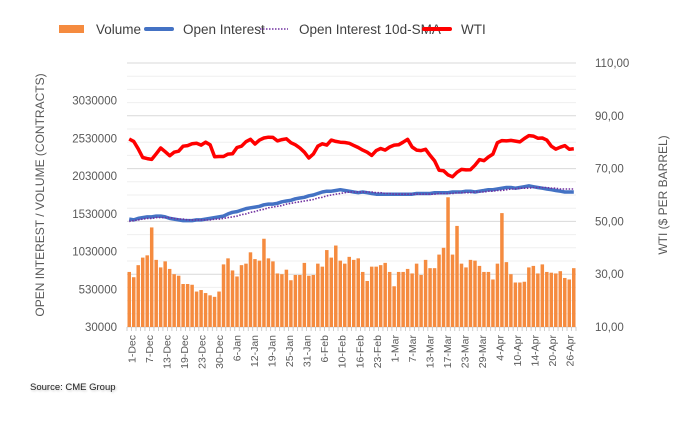 The image size is (696, 422). What do you see at coordinates (98, 290) in the screenshot?
I see `y-left-tick-label: 530000` at bounding box center [98, 290].